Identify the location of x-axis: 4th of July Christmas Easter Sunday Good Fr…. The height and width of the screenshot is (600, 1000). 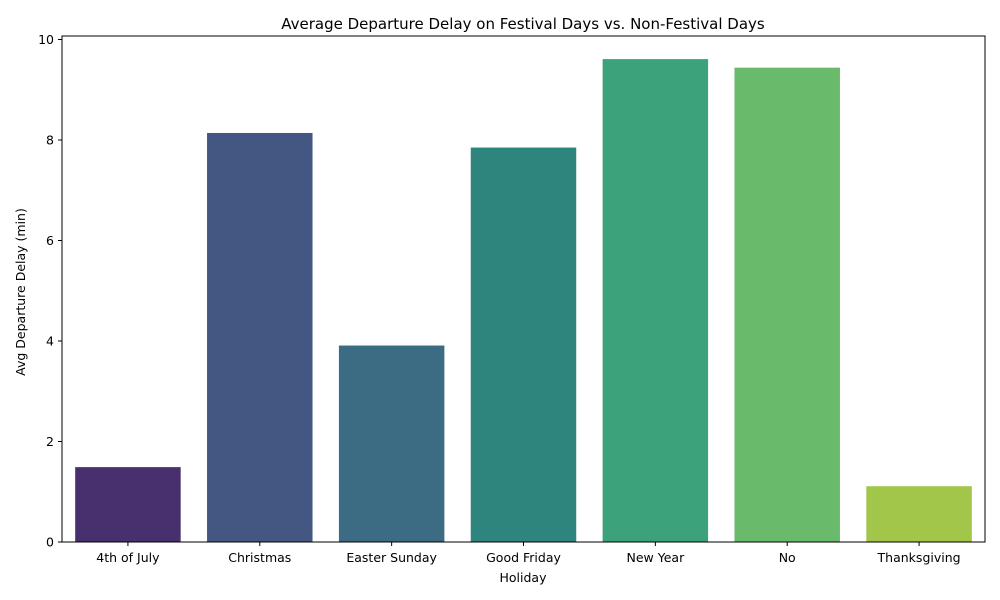
(528, 553).